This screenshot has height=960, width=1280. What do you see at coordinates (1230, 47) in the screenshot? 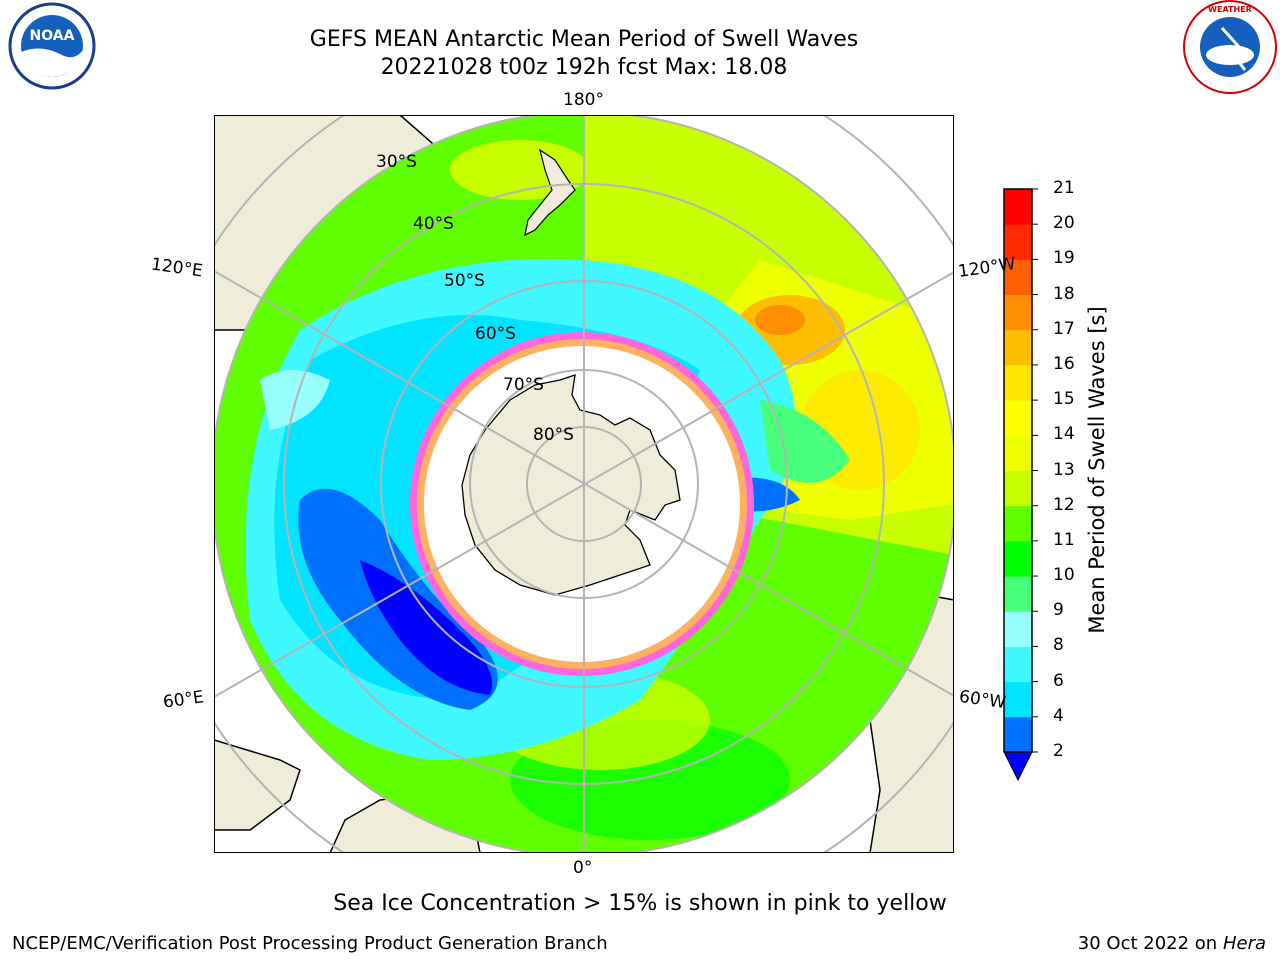
I see `nws-logo: WEATHER` at bounding box center [1230, 47].